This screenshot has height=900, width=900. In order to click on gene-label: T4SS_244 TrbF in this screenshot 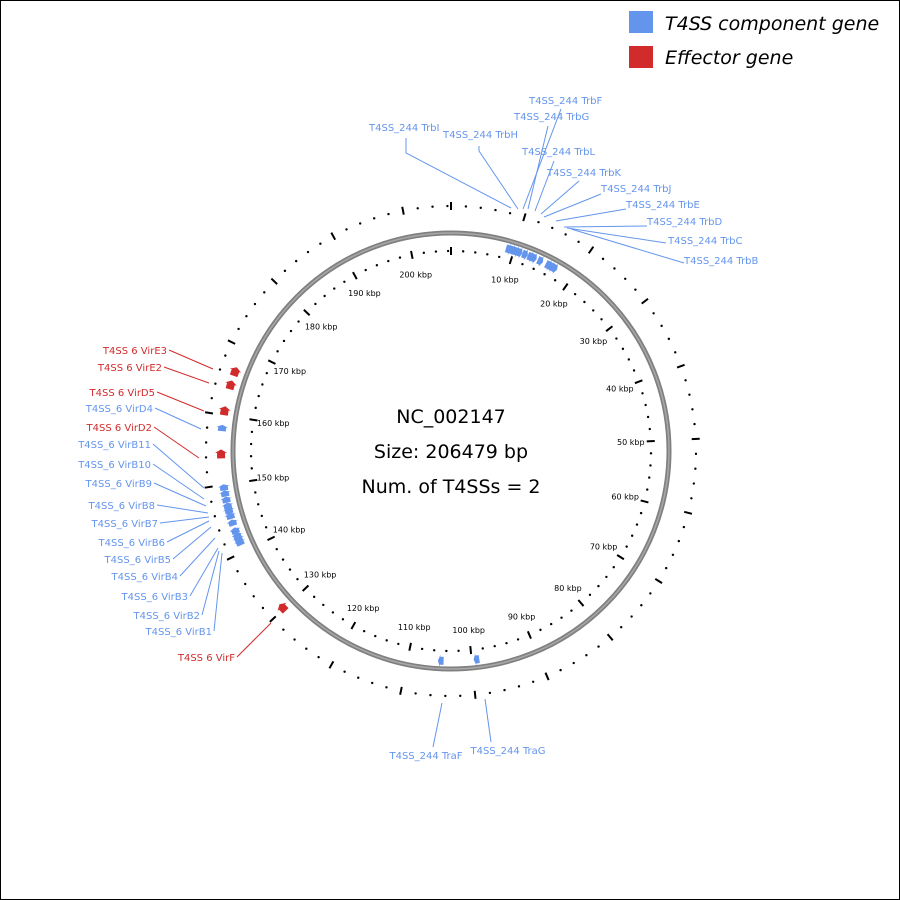, I will do `click(565, 101)`.